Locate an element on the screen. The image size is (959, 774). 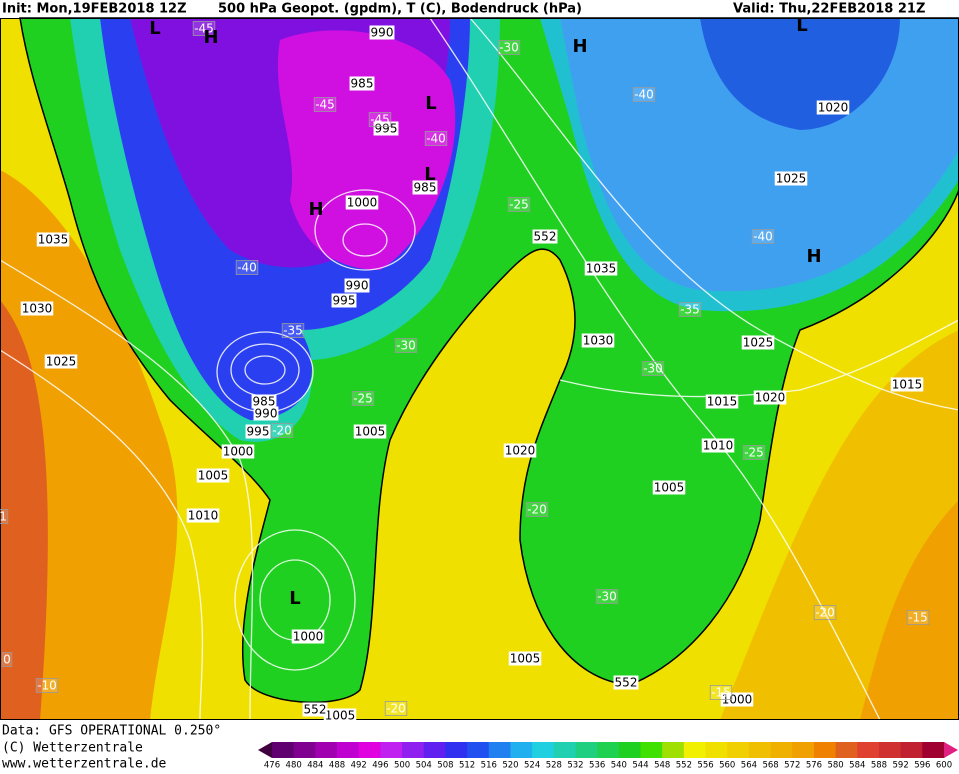
colorbar-label: 500 is located at coordinates (402, 766).